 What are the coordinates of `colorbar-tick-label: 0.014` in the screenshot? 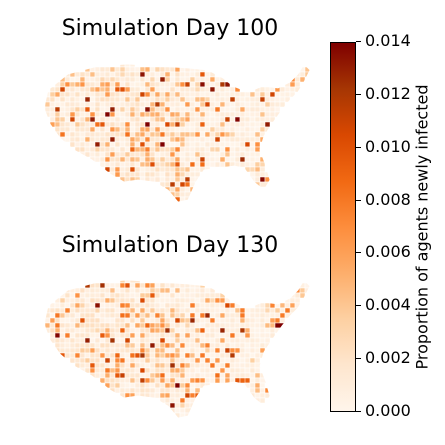 It's located at (388, 40).